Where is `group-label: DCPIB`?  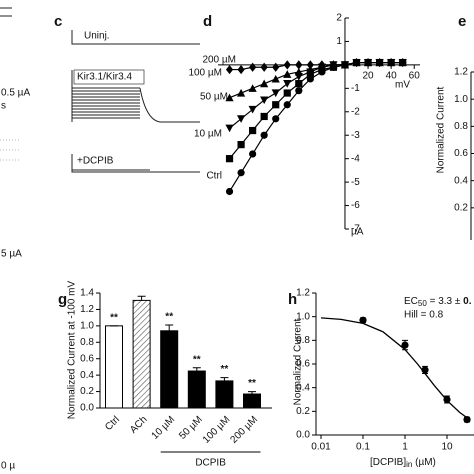 group-label: DCPIB is located at coordinates (210, 463).